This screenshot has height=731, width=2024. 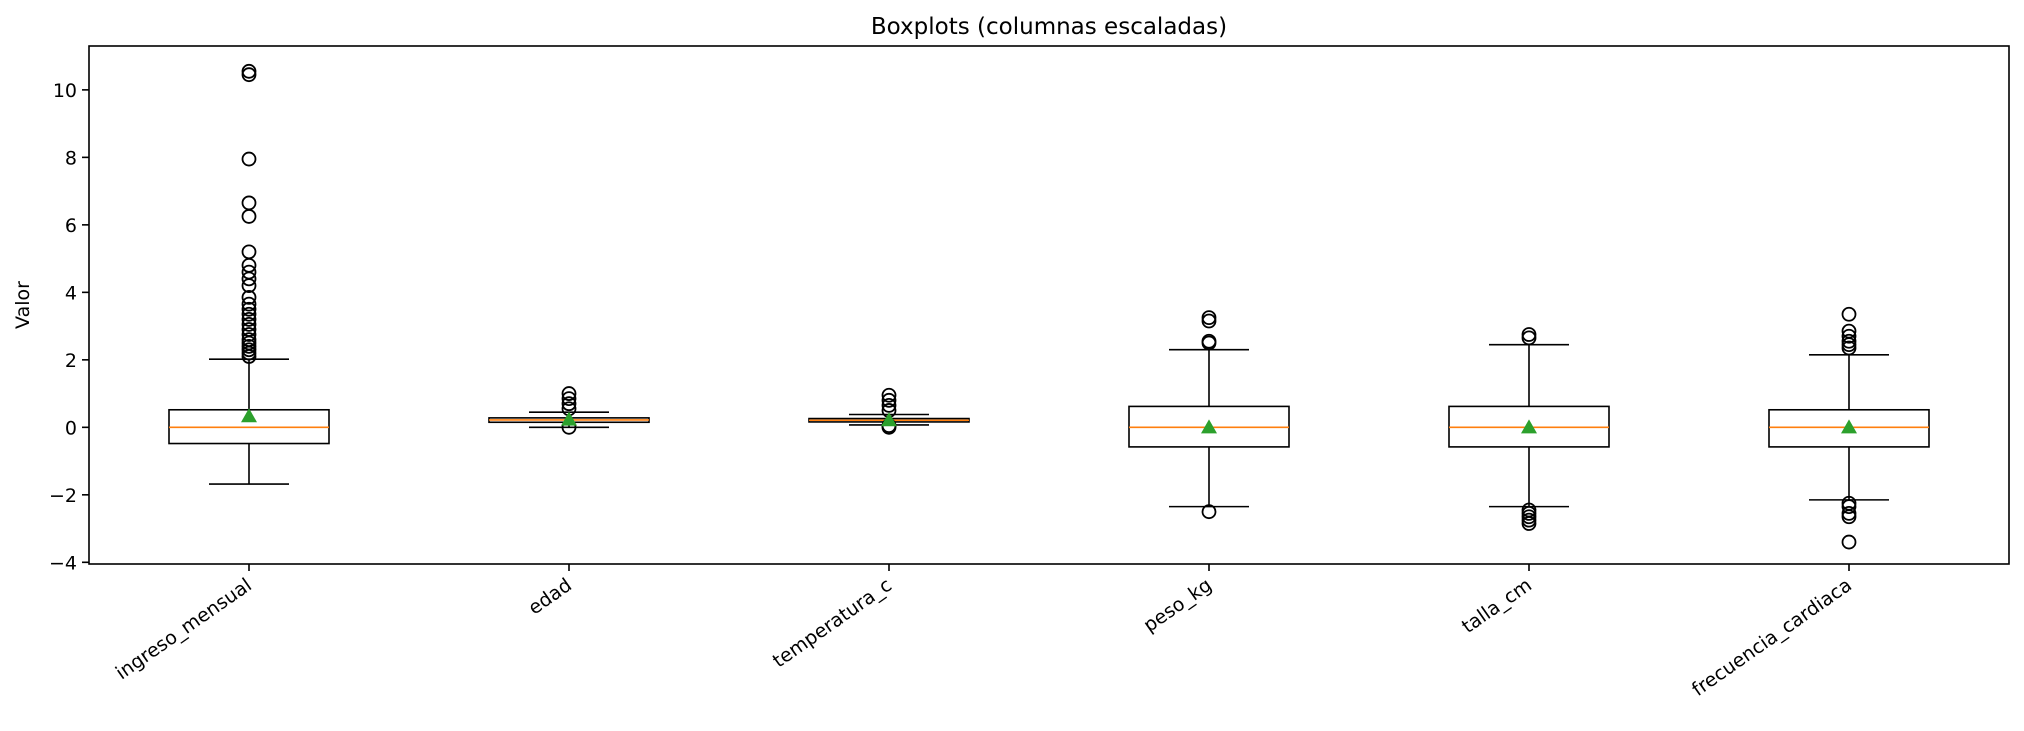 I want to click on y-tick-label: 6, so click(x=71, y=226).